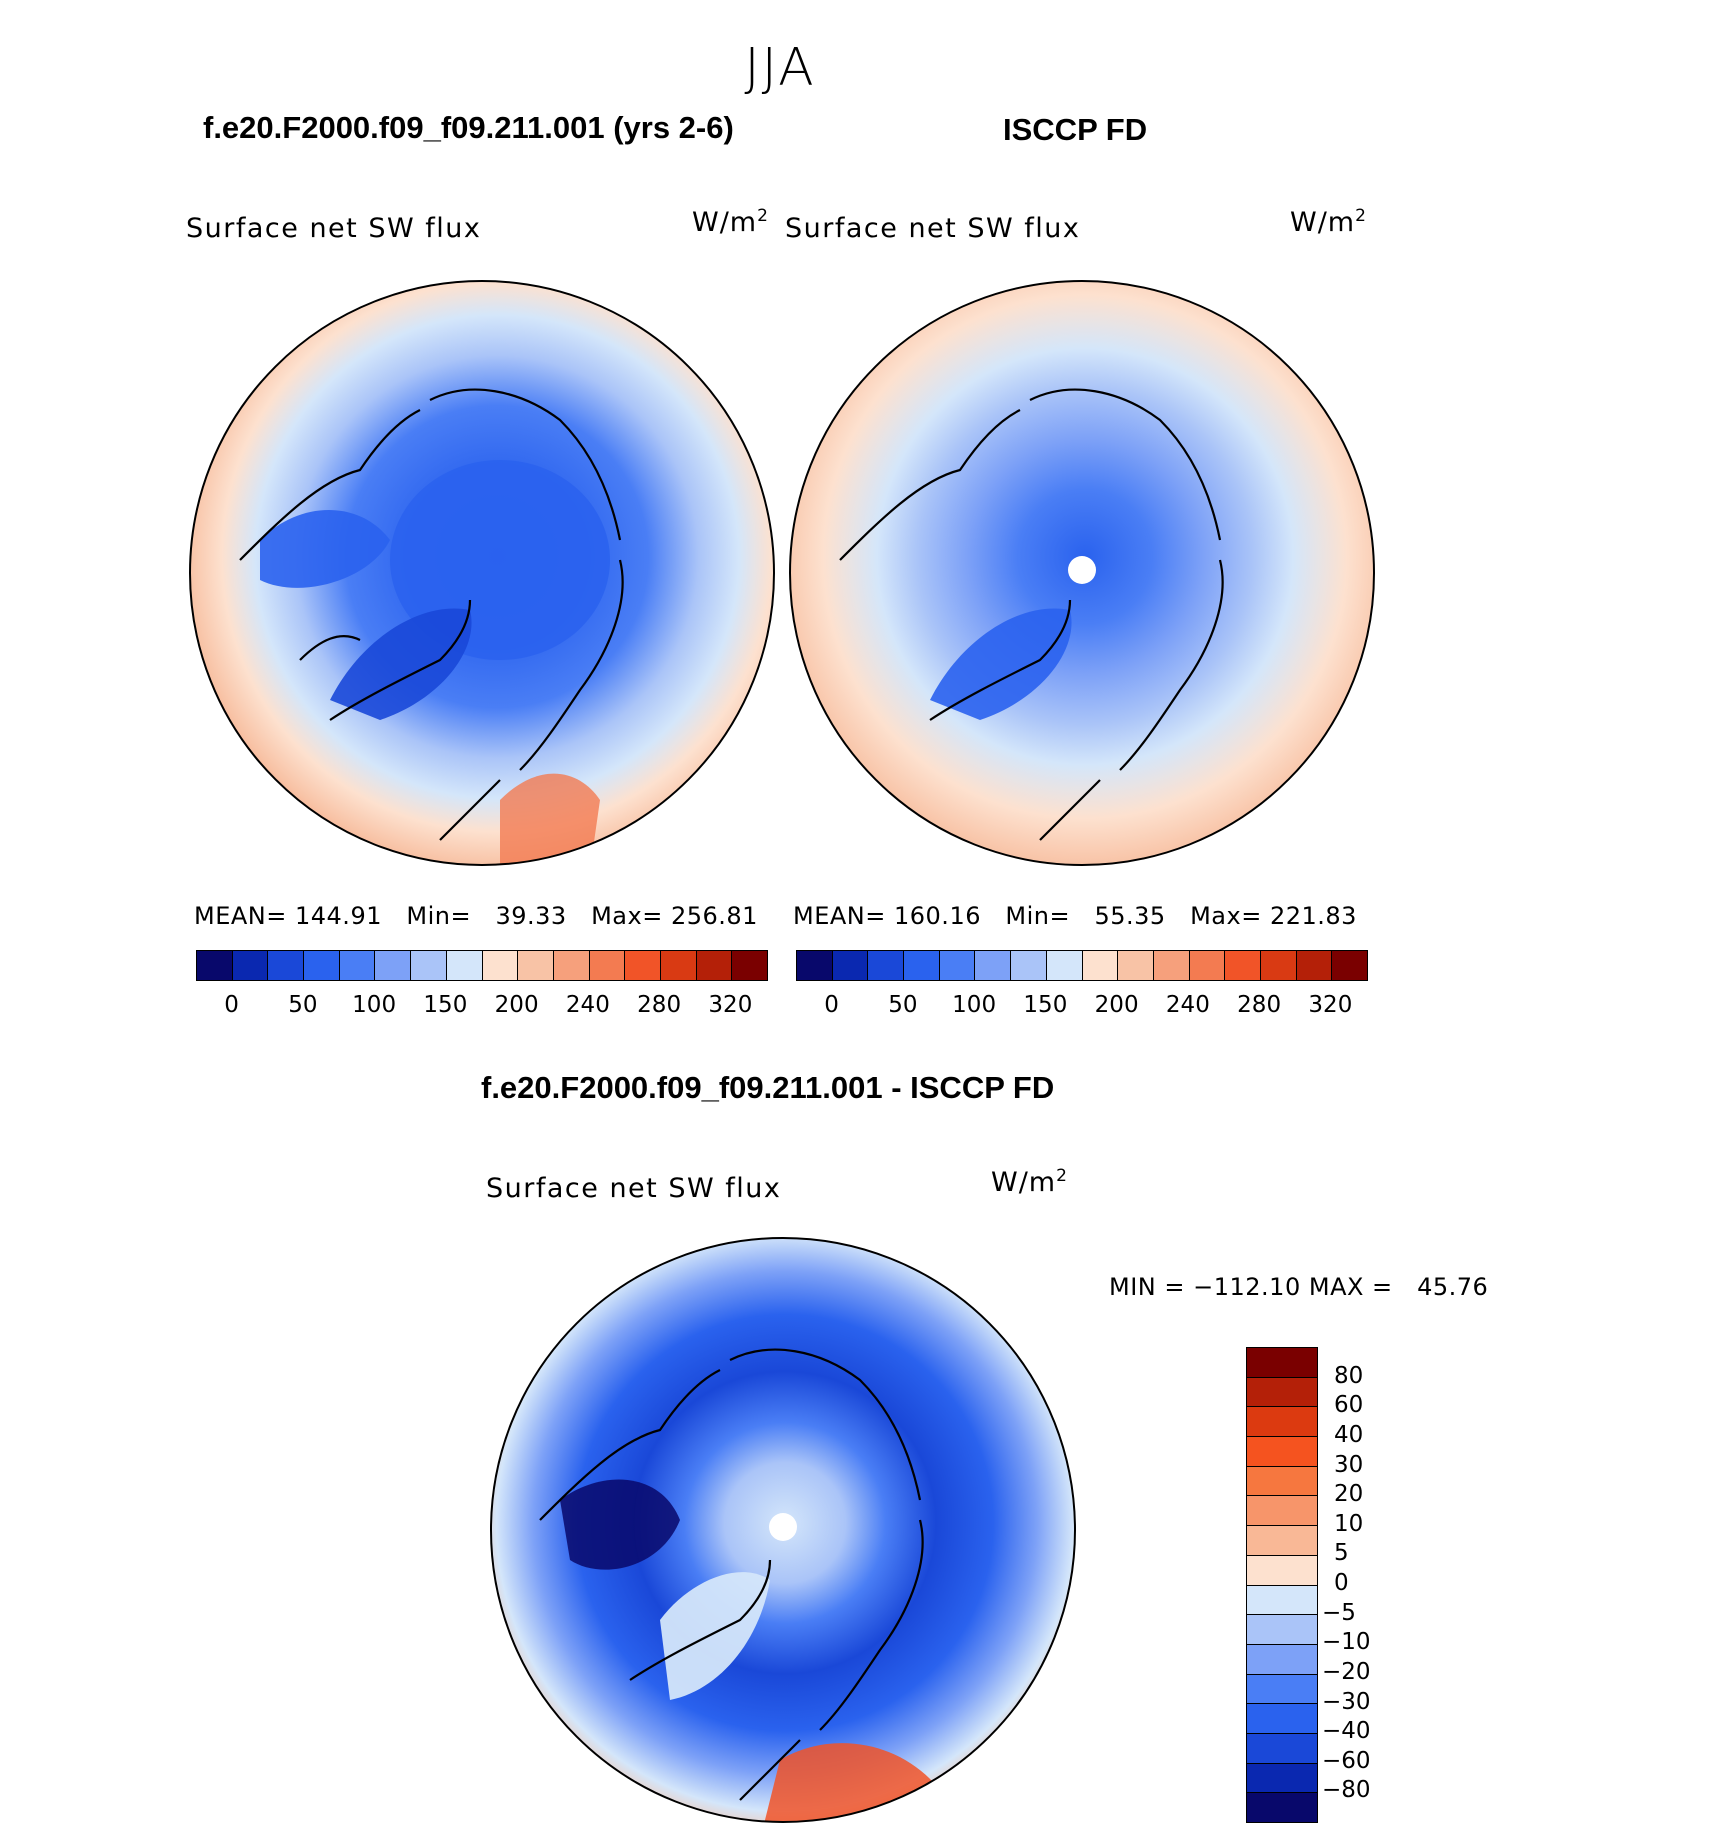 Image resolution: width=1710 pixels, height=1840 pixels. What do you see at coordinates (1029, 1182) in the screenshot?
I see `diff-units: W/m2` at bounding box center [1029, 1182].